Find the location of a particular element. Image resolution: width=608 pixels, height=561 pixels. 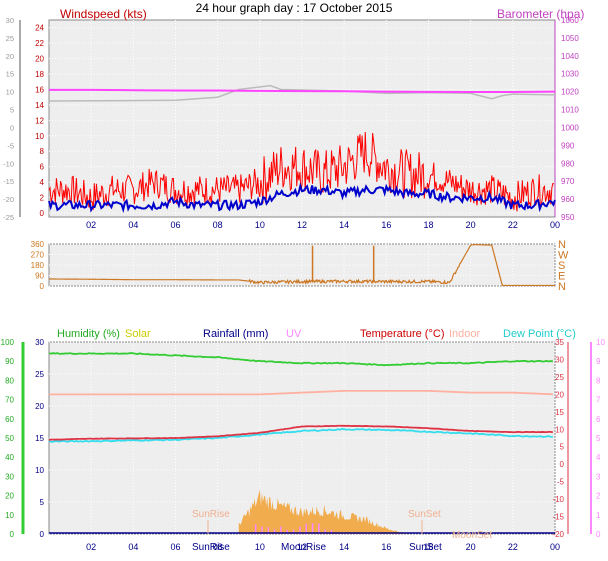

dewpoint-line is located at coordinates (300, 435).